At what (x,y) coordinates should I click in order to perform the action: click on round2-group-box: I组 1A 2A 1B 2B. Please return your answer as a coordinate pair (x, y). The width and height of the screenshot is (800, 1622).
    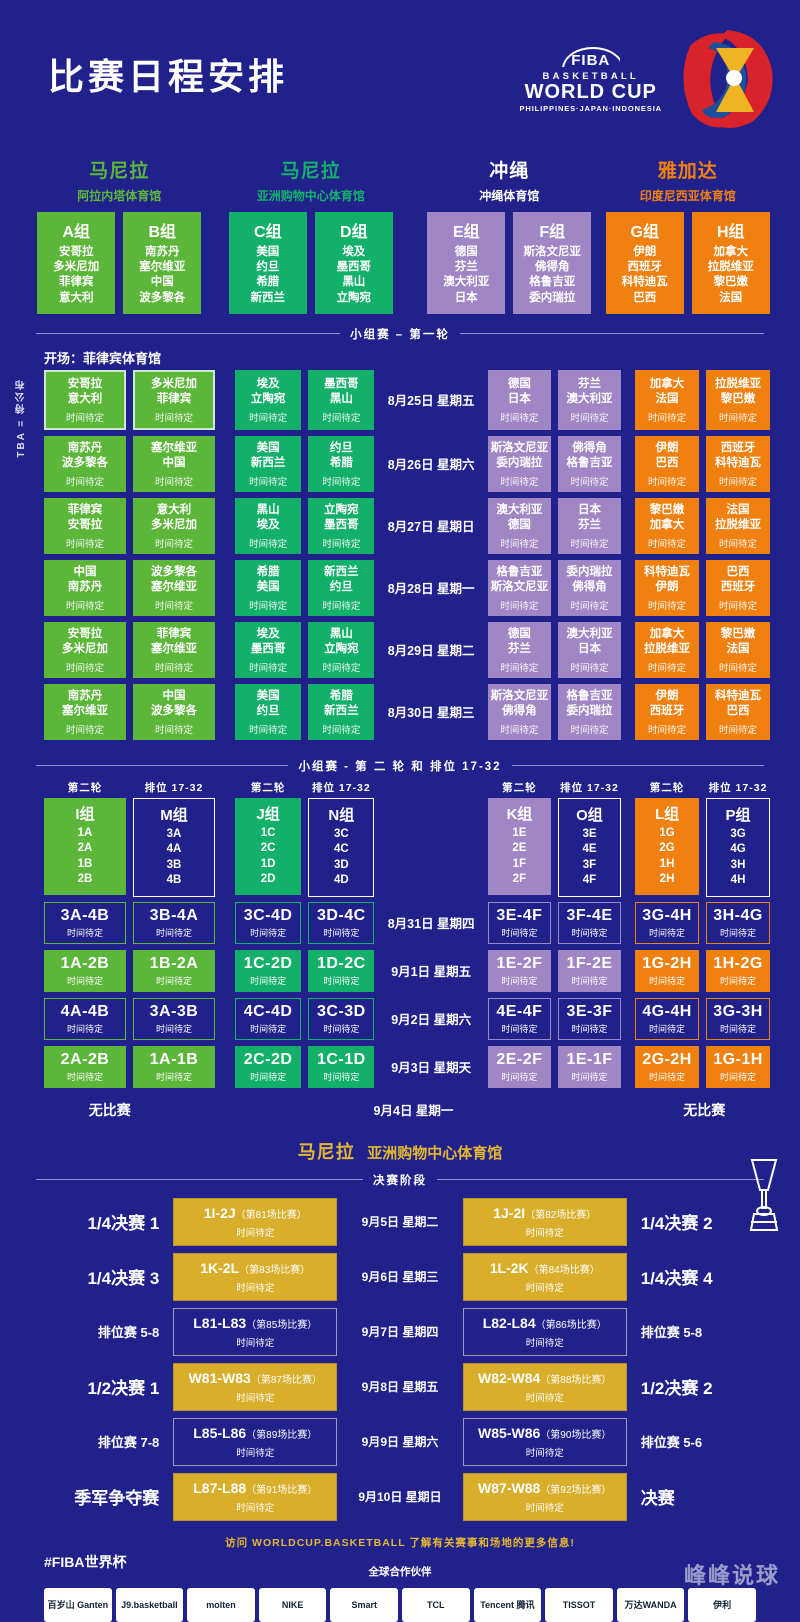
    Looking at the image, I should click on (85, 846).